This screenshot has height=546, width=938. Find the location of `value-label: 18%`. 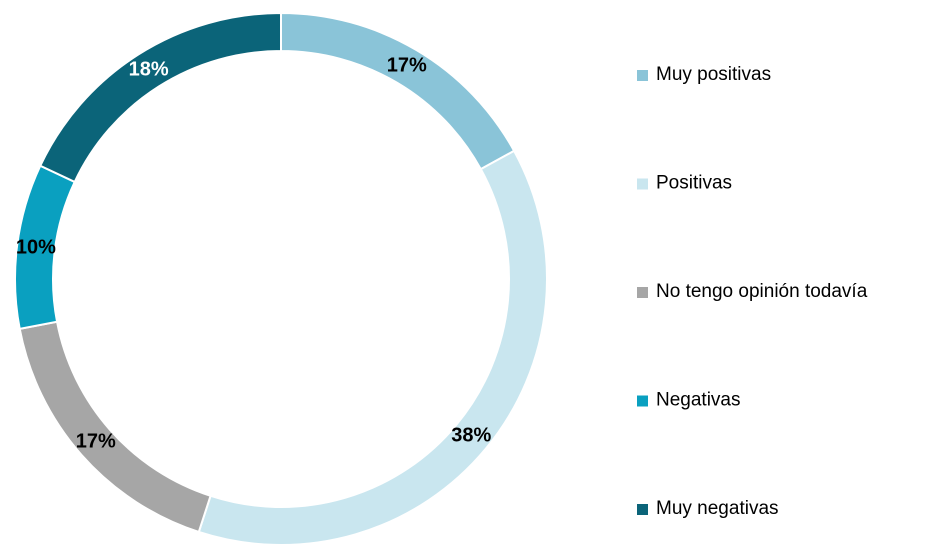

value-label: 18% is located at coordinates (149, 70).